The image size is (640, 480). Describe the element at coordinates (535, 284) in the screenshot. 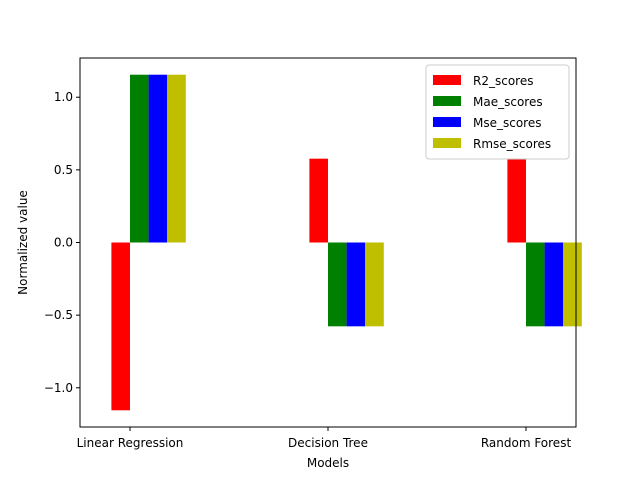

I see `bar-mae-scores-random-forest` at that location.